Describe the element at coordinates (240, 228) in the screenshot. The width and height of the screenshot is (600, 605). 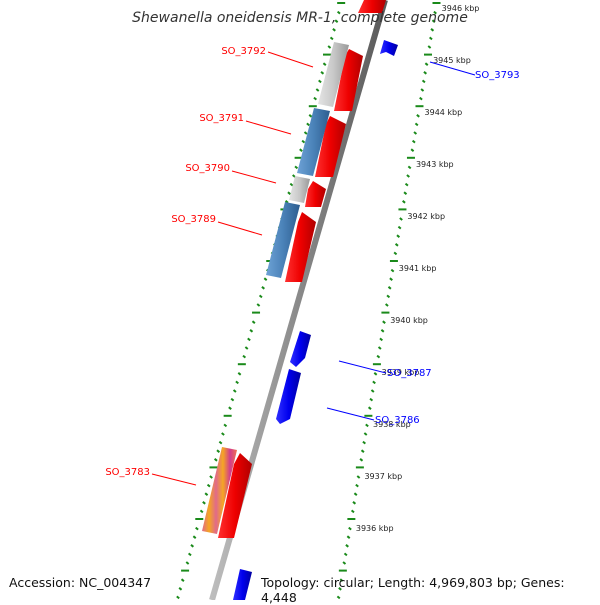
I see `leader-so3789` at that location.